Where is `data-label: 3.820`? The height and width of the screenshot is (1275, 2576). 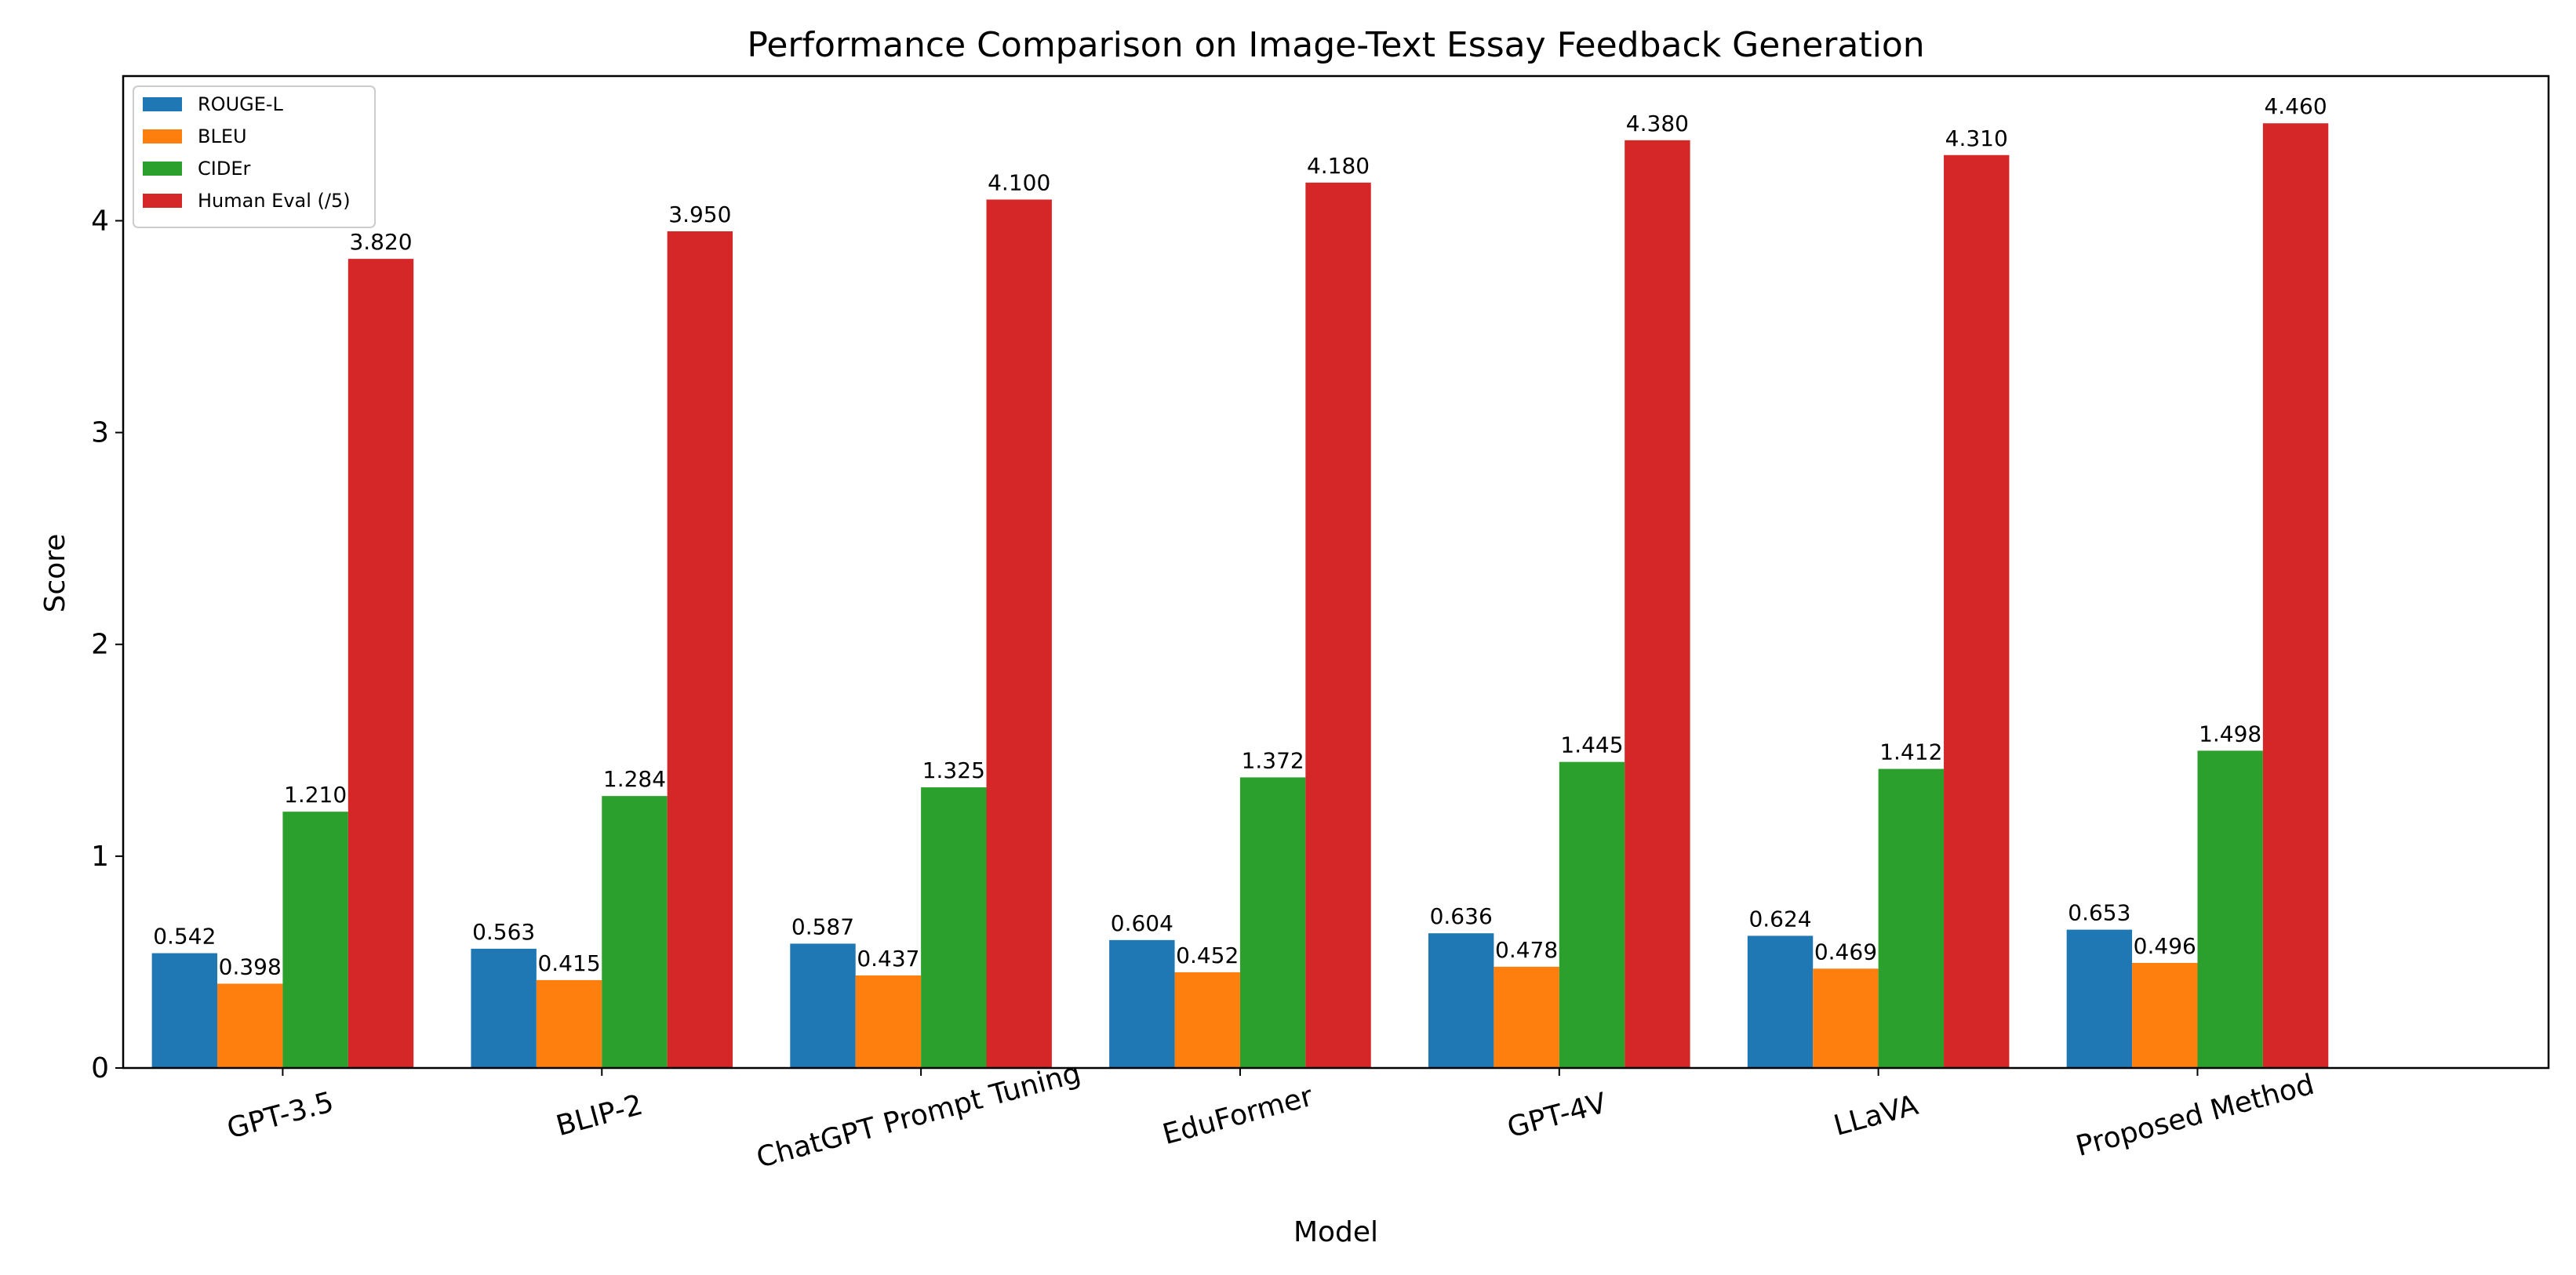
data-label: 3.820 is located at coordinates (380, 242).